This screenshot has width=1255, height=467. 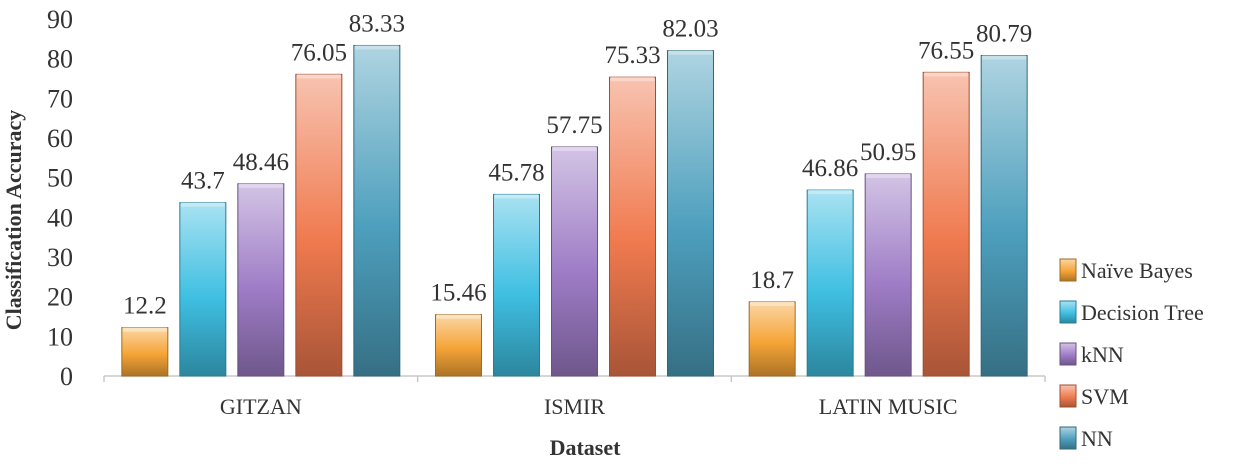 I want to click on axes, so click(x=574, y=378).